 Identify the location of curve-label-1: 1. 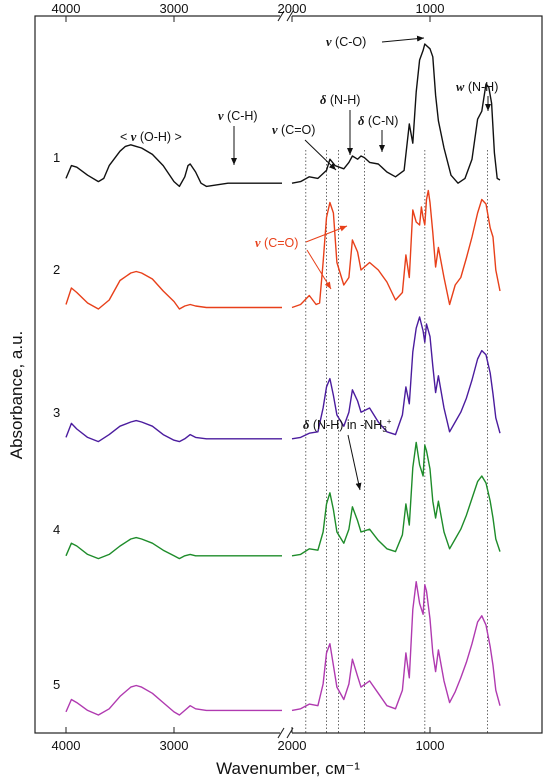
(56, 157).